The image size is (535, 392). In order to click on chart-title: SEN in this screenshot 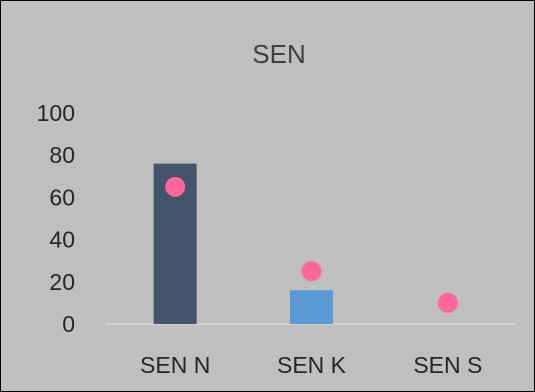, I will do `click(278, 54)`.